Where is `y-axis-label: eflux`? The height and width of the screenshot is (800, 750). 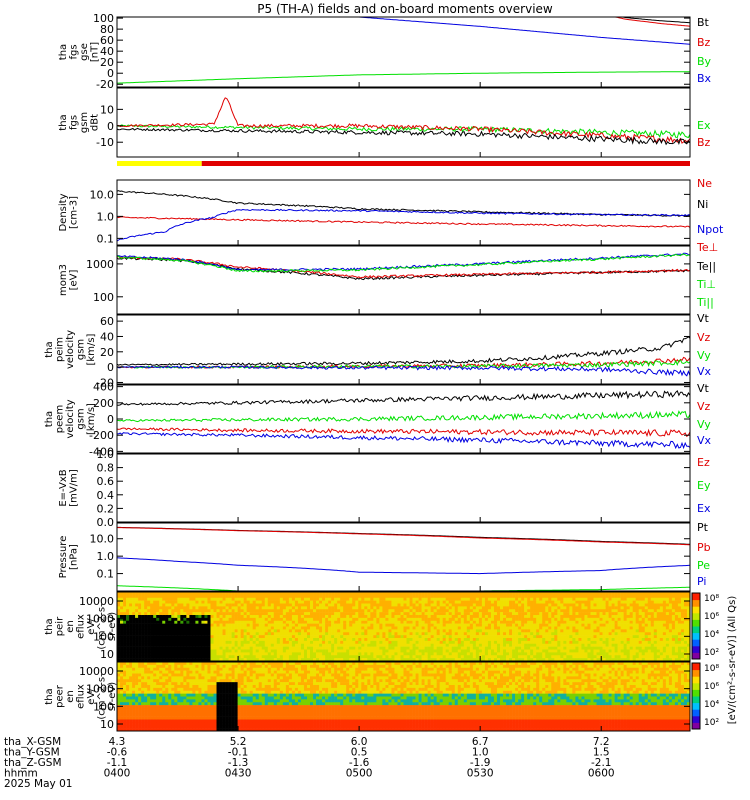
y-axis-label: eflux is located at coordinates (81, 626).